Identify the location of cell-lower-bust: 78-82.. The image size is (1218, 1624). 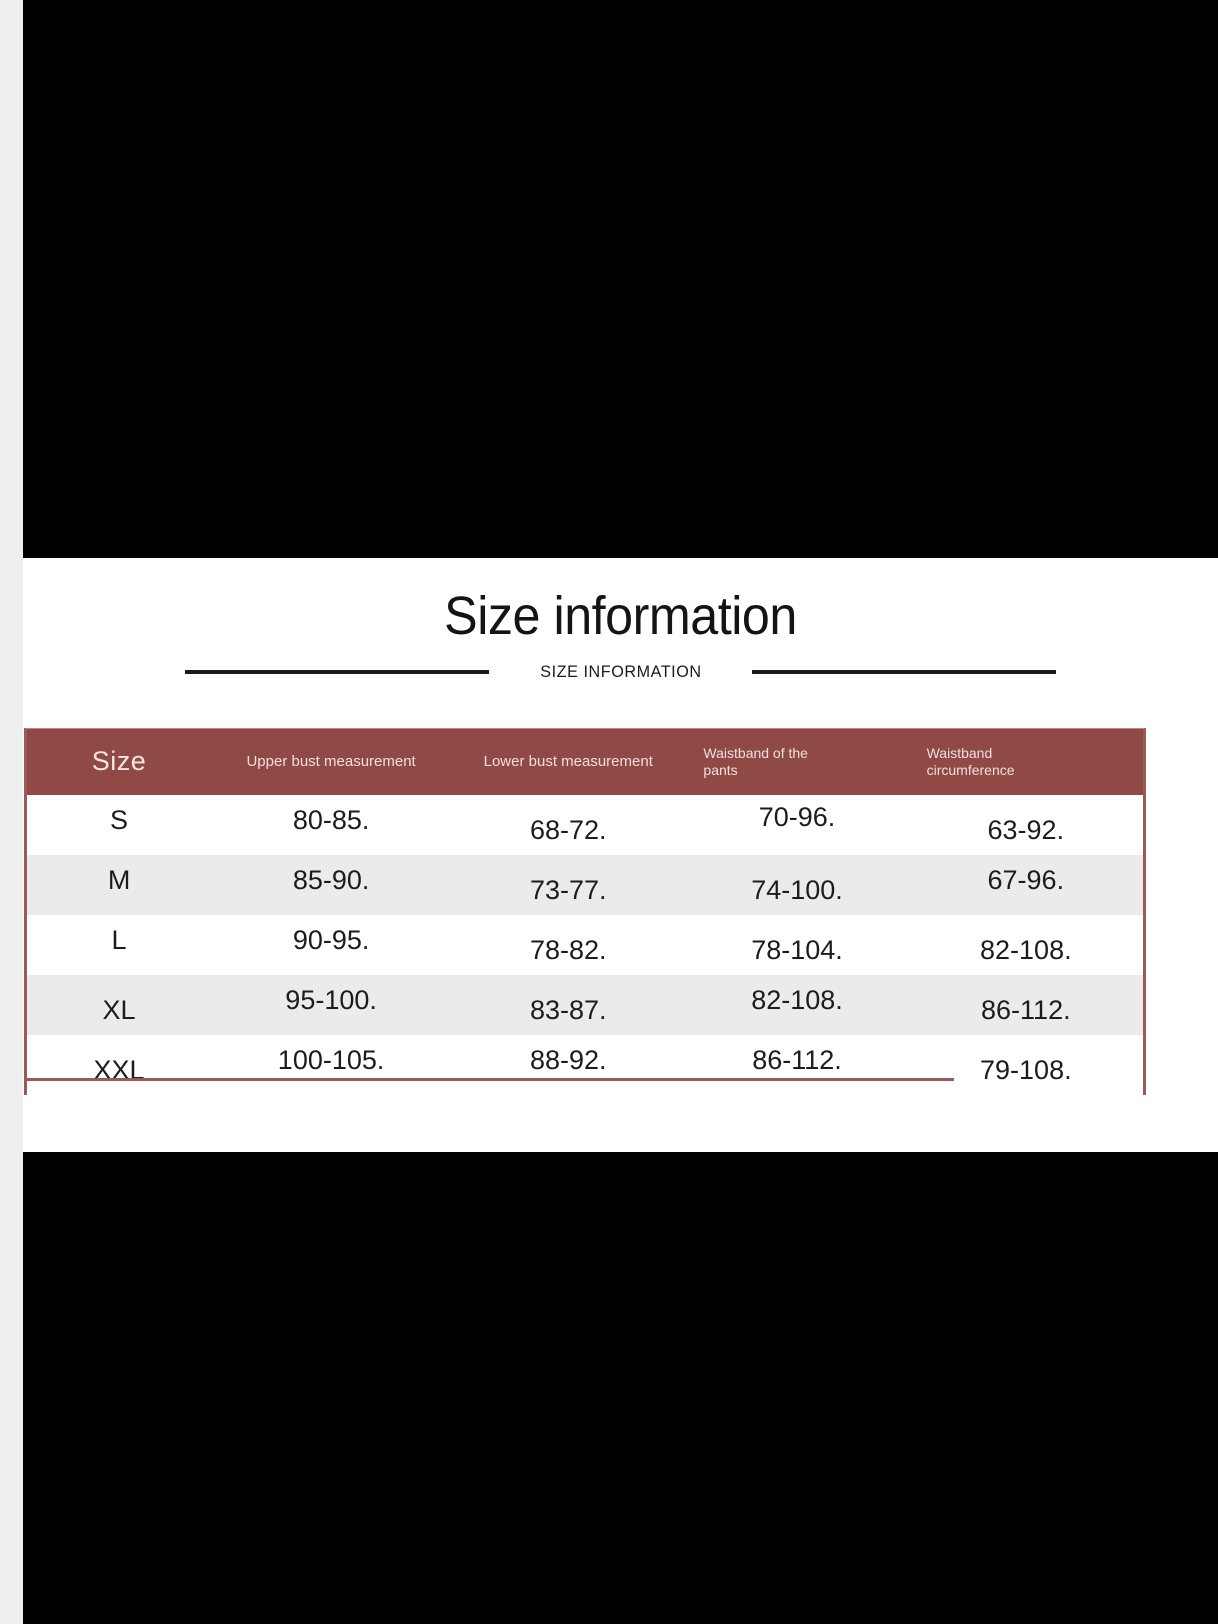
(568, 945).